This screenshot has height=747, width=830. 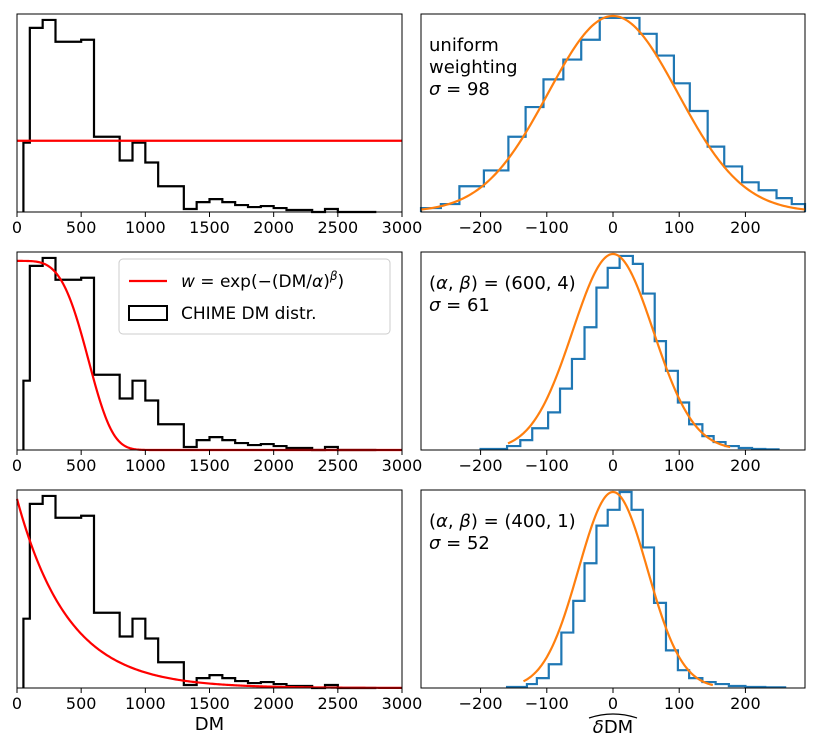 What do you see at coordinates (473, 67) in the screenshot?
I see `annotation-line2: weighting` at bounding box center [473, 67].